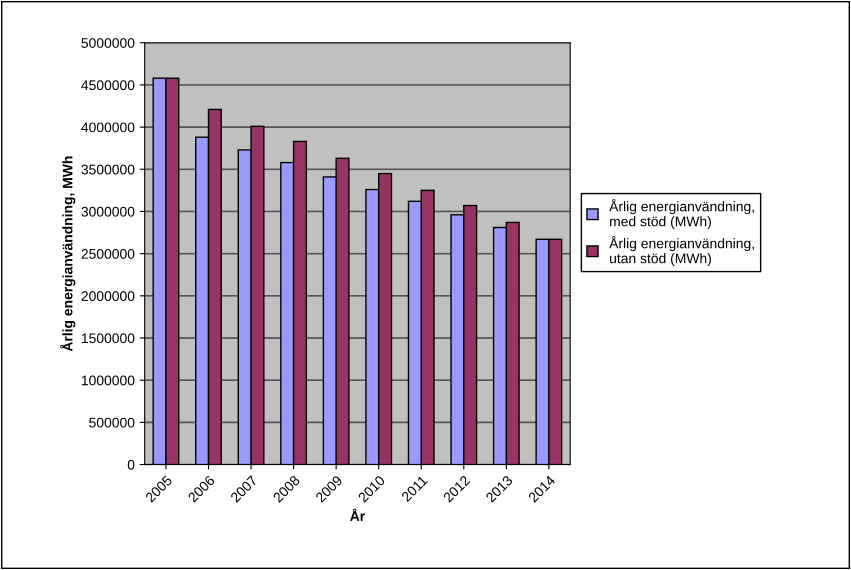 This screenshot has height=570, width=851. What do you see at coordinates (108, 296) in the screenshot?
I see `y-tick-label: 2000000` at bounding box center [108, 296].